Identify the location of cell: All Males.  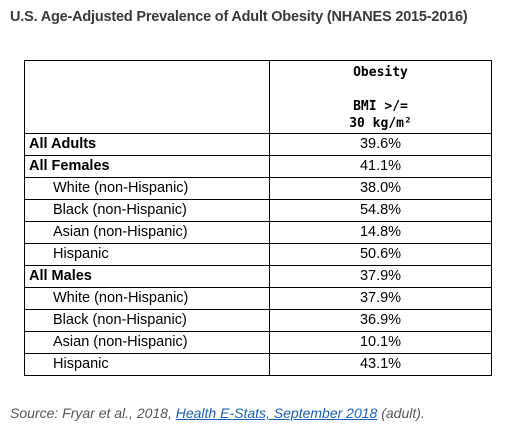
(147, 276).